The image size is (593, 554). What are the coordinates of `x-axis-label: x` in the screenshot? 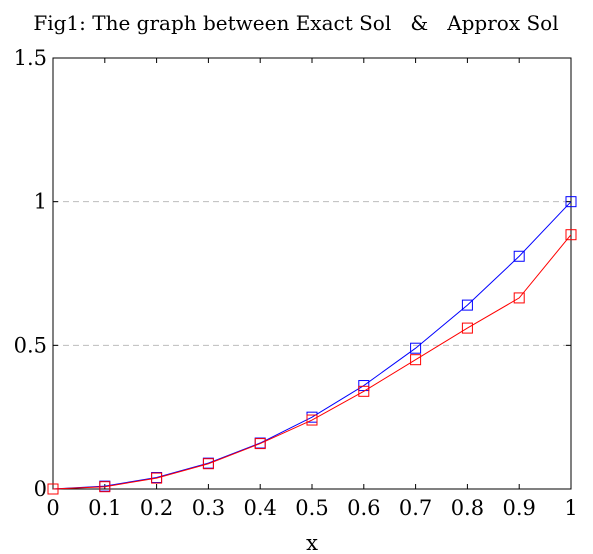 It's located at (312, 542).